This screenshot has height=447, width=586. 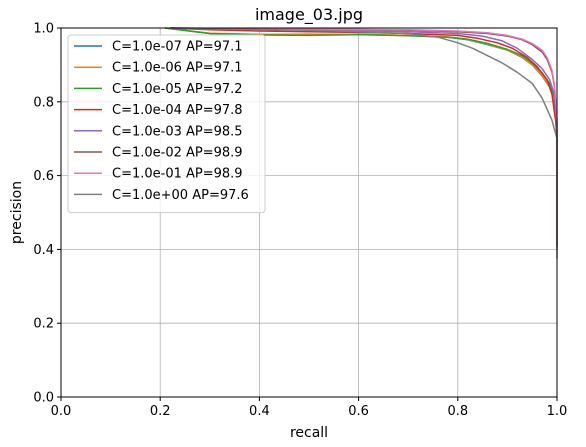 I want to click on y-tick-label: 0.0, so click(x=43, y=398).